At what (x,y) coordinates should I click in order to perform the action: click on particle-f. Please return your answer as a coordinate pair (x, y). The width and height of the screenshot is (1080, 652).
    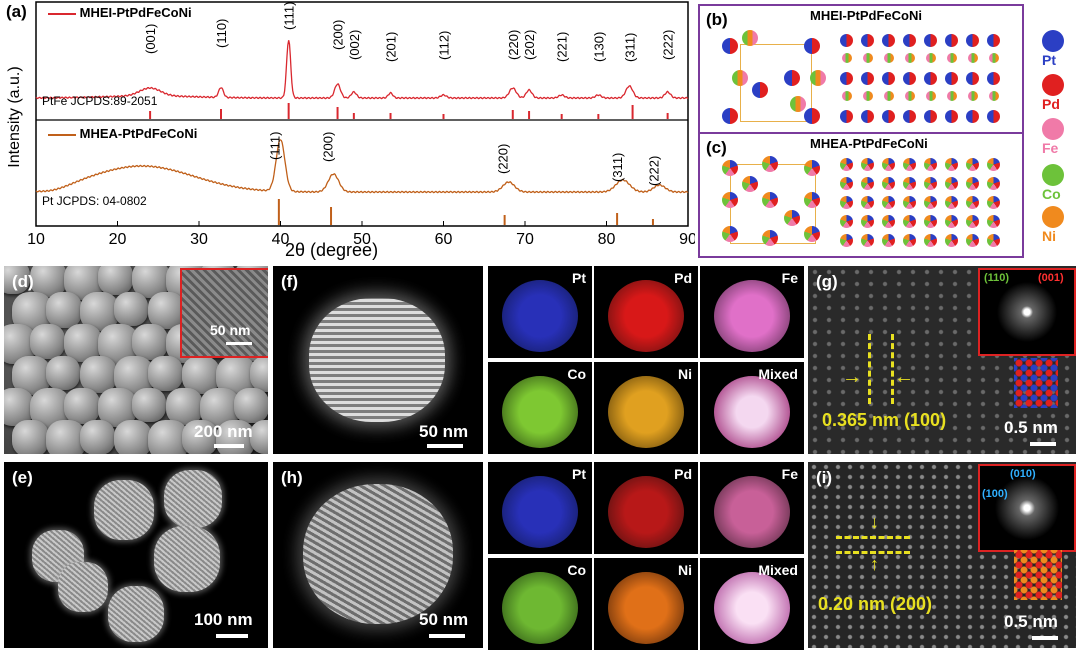
    Looking at the image, I should click on (377, 360).